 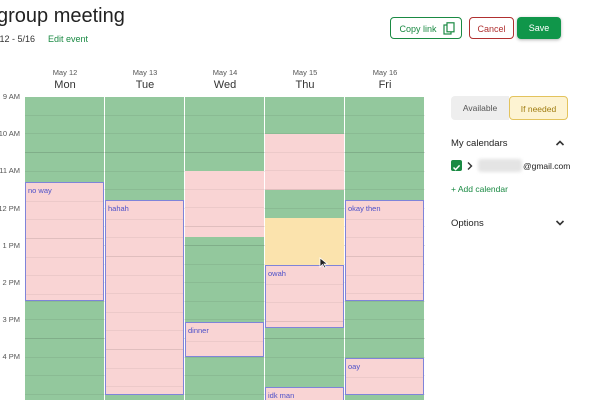 What do you see at coordinates (304, 296) in the screenshot?
I see `calendar-event: owah` at bounding box center [304, 296].